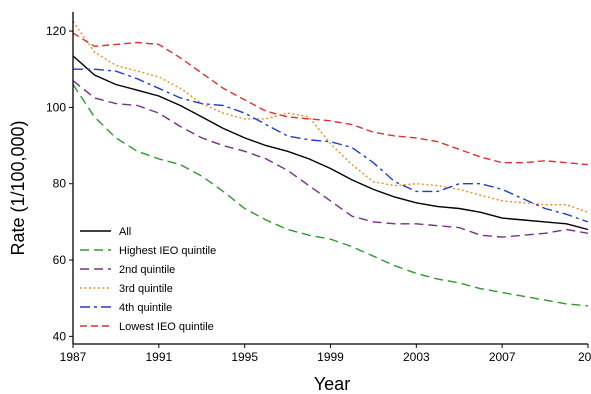 The width and height of the screenshot is (591, 394). I want to click on legend-label-3: 3rd quintile, so click(146, 289).